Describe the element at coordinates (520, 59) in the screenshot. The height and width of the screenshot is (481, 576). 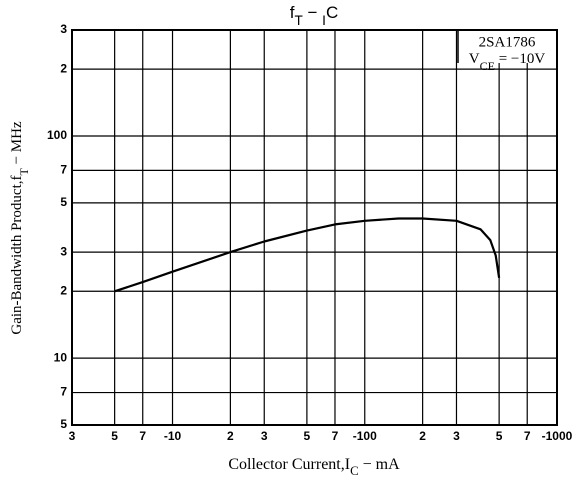
I see `condition-part: = −10V` at that location.